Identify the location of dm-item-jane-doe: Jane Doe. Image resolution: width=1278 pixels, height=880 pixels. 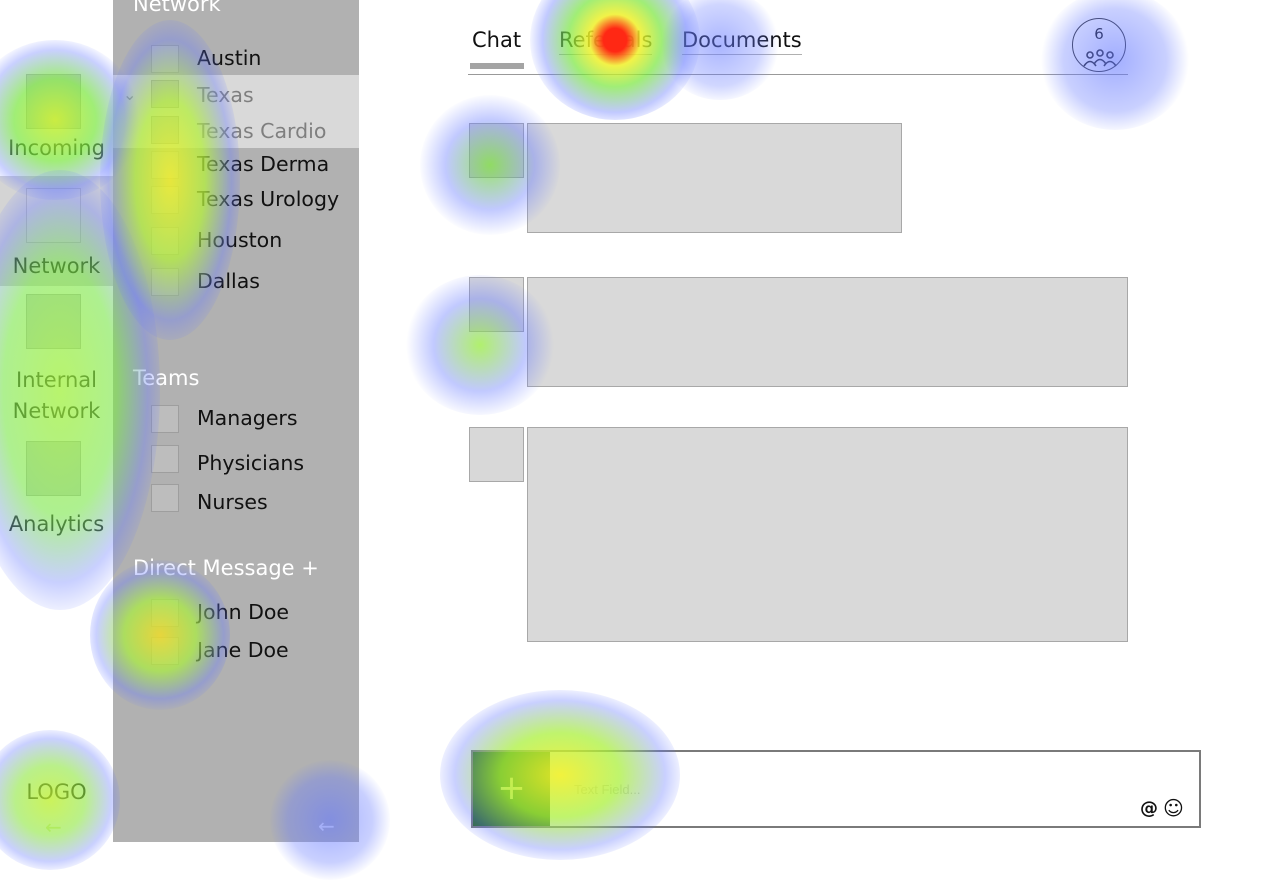
(236, 651).